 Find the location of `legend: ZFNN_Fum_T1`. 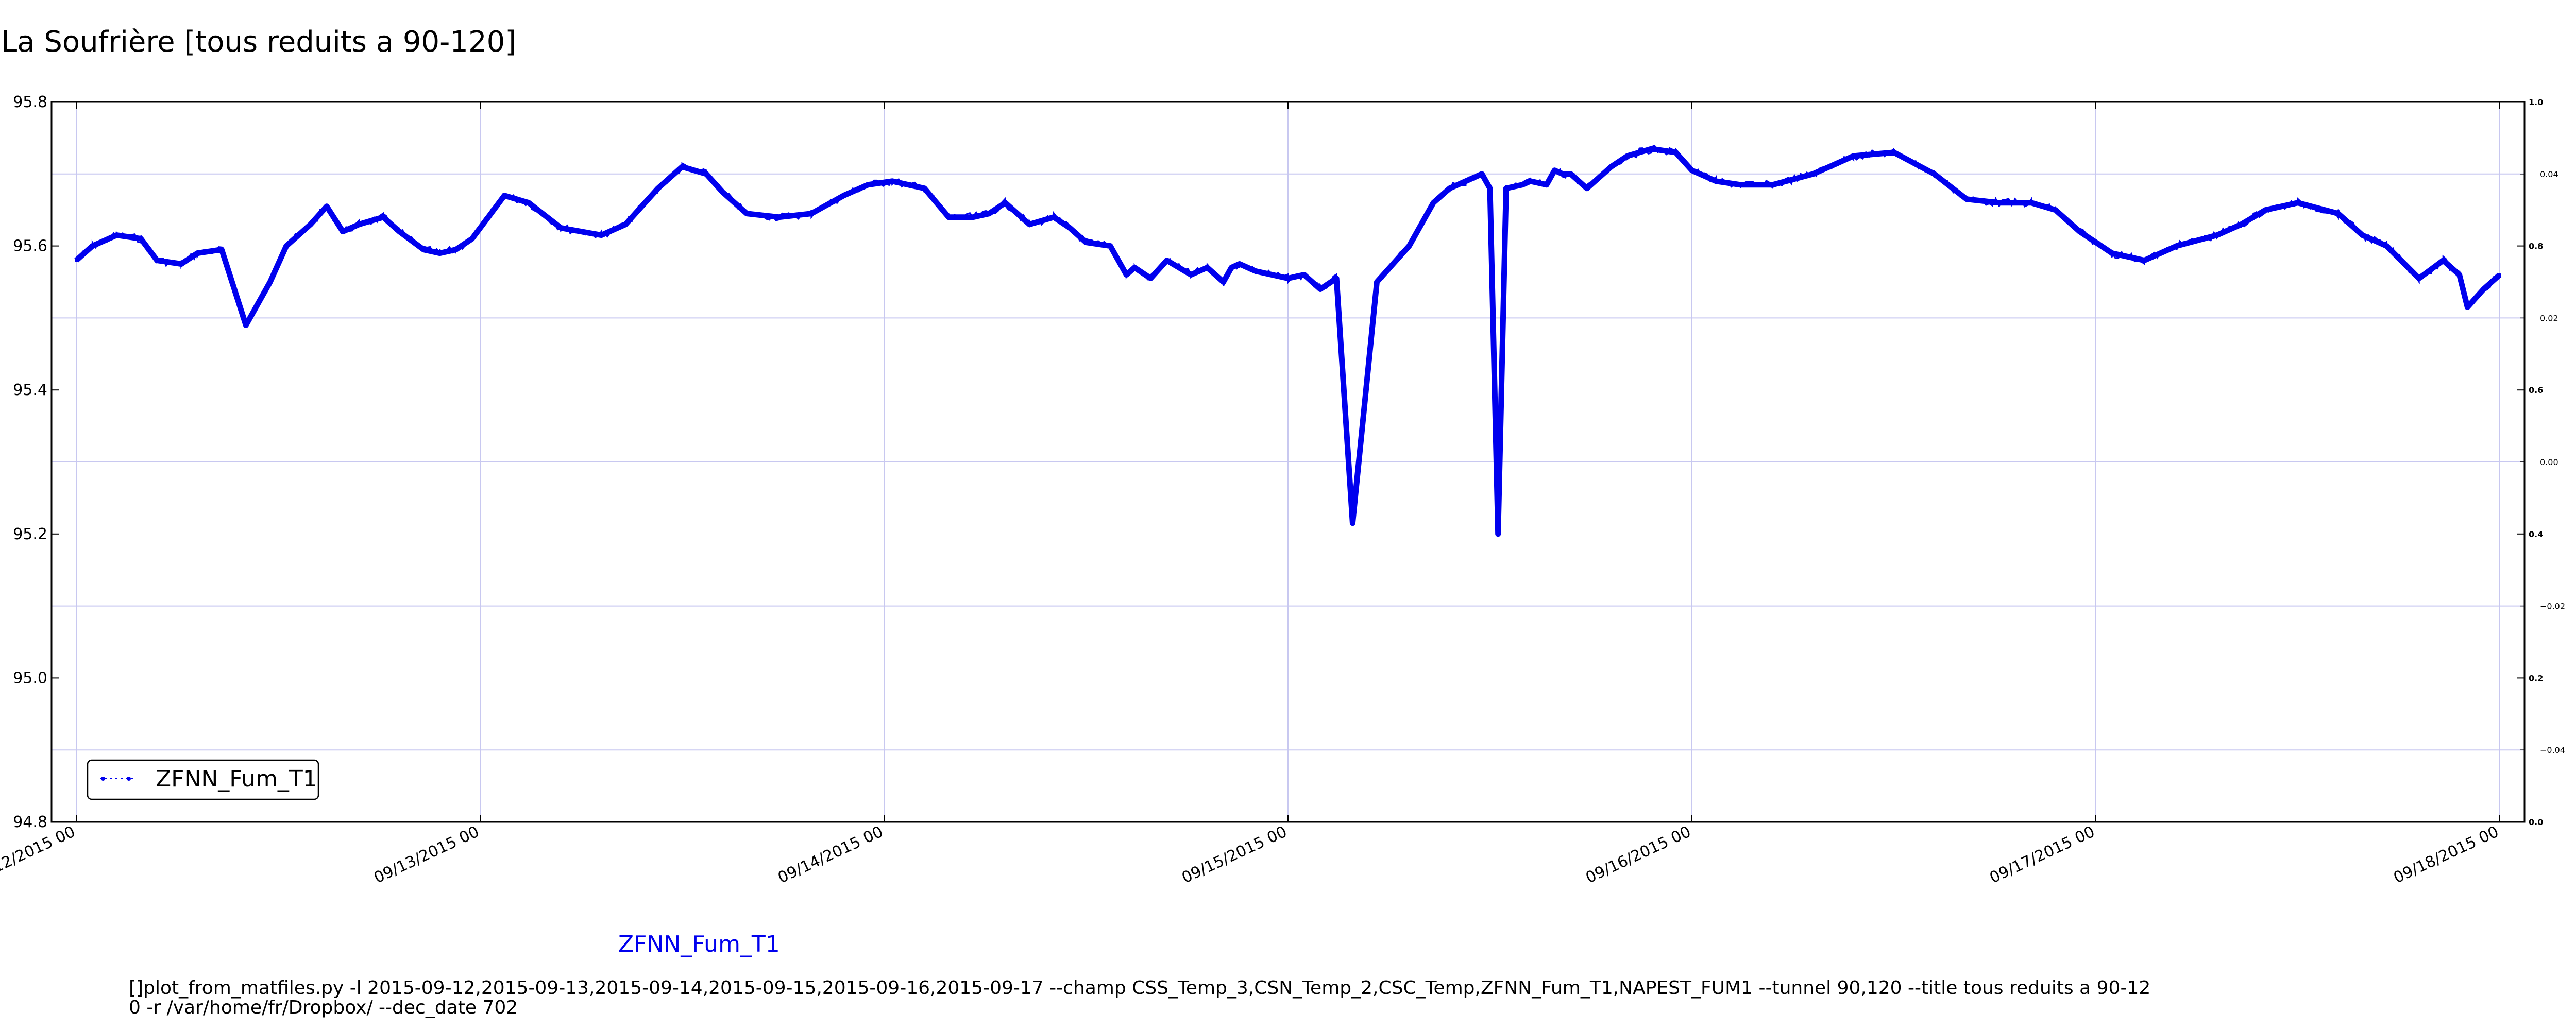

legend: ZFNN_Fum_T1 is located at coordinates (203, 779).